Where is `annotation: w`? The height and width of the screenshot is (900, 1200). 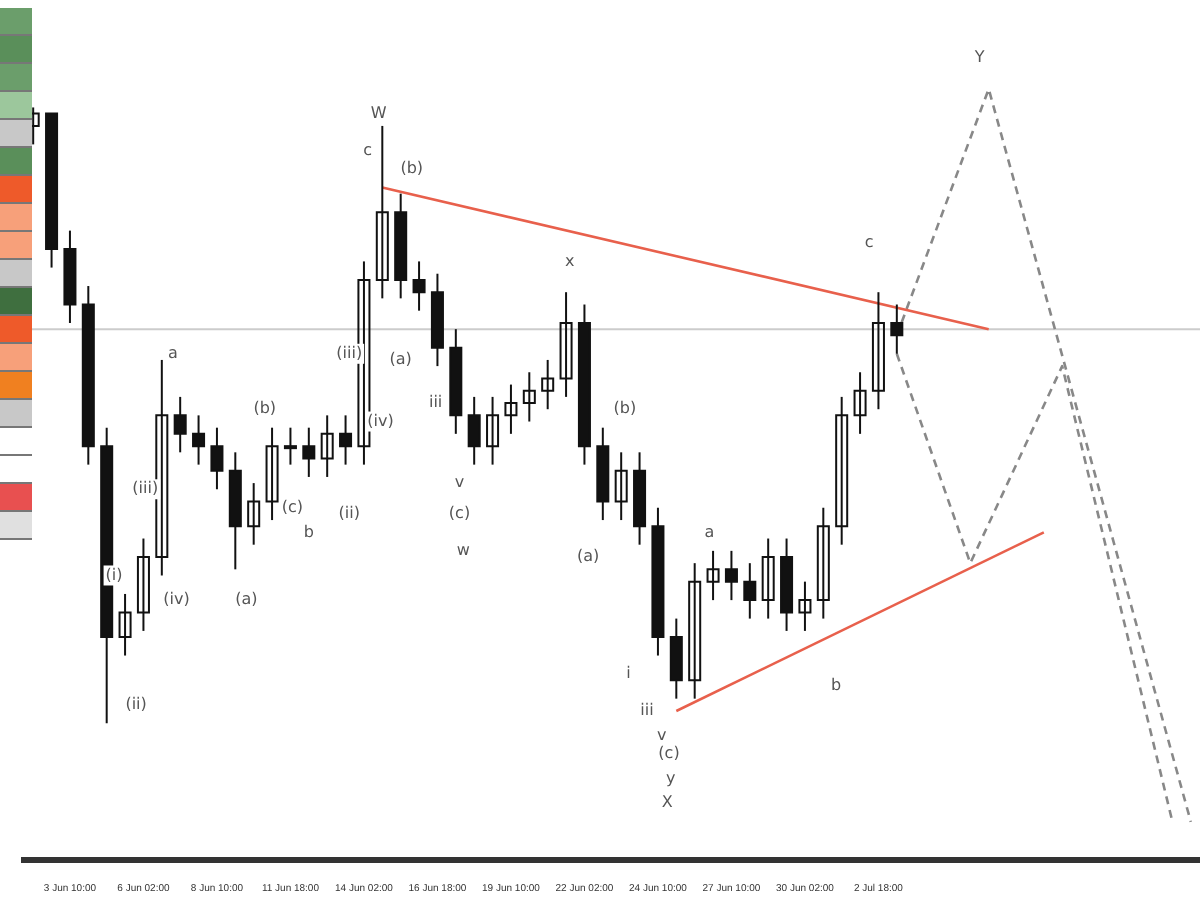
annotation: w is located at coordinates (463, 550).